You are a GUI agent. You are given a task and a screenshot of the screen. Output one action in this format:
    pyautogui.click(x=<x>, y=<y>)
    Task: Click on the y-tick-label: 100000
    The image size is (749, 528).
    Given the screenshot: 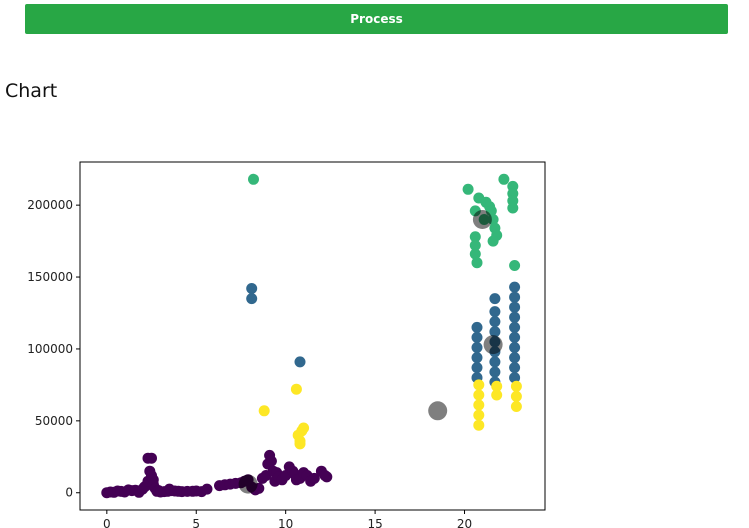 What is the action you would take?
    pyautogui.click(x=50, y=349)
    